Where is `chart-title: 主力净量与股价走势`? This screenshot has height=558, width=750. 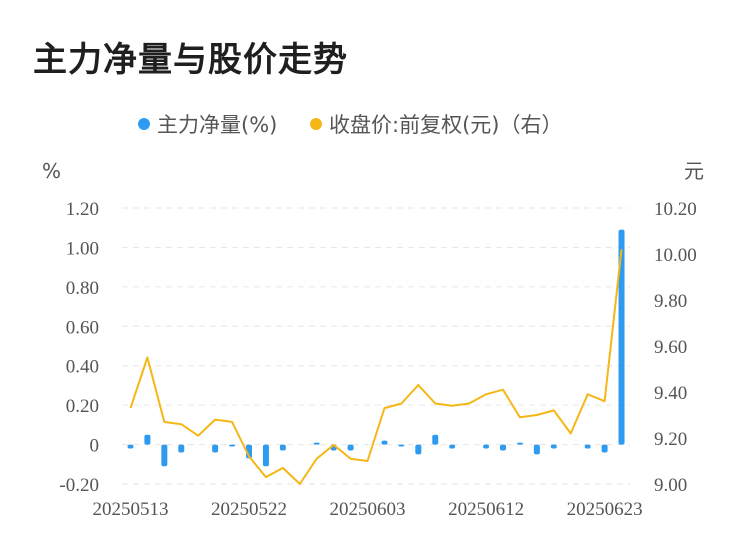 chart-title: 主力净量与股价走势 is located at coordinates (190, 60).